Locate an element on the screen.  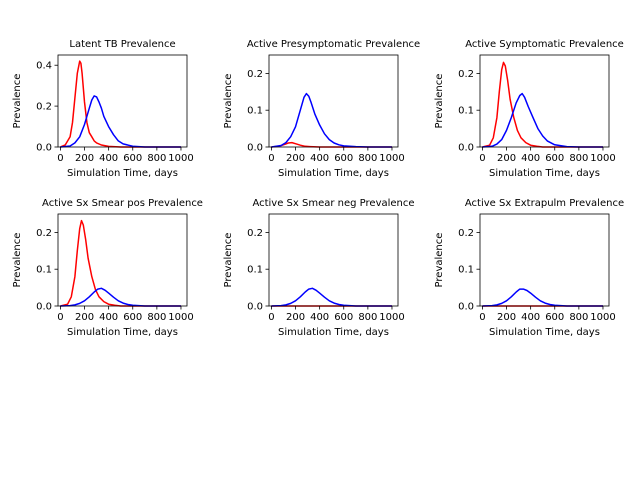
chart-title: Active Sx Extrapulm Prevalence is located at coordinates (544, 203).